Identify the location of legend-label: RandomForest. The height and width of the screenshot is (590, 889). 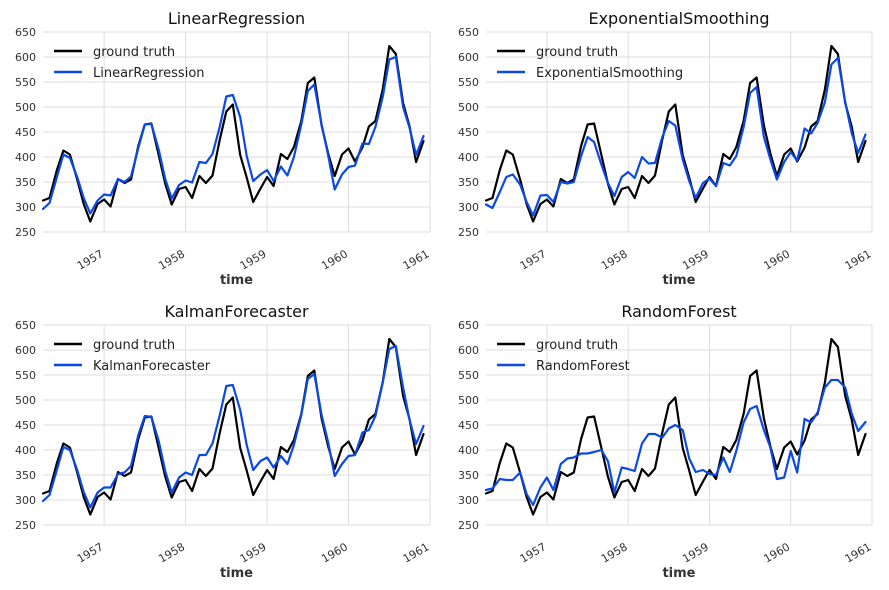
(583, 366).